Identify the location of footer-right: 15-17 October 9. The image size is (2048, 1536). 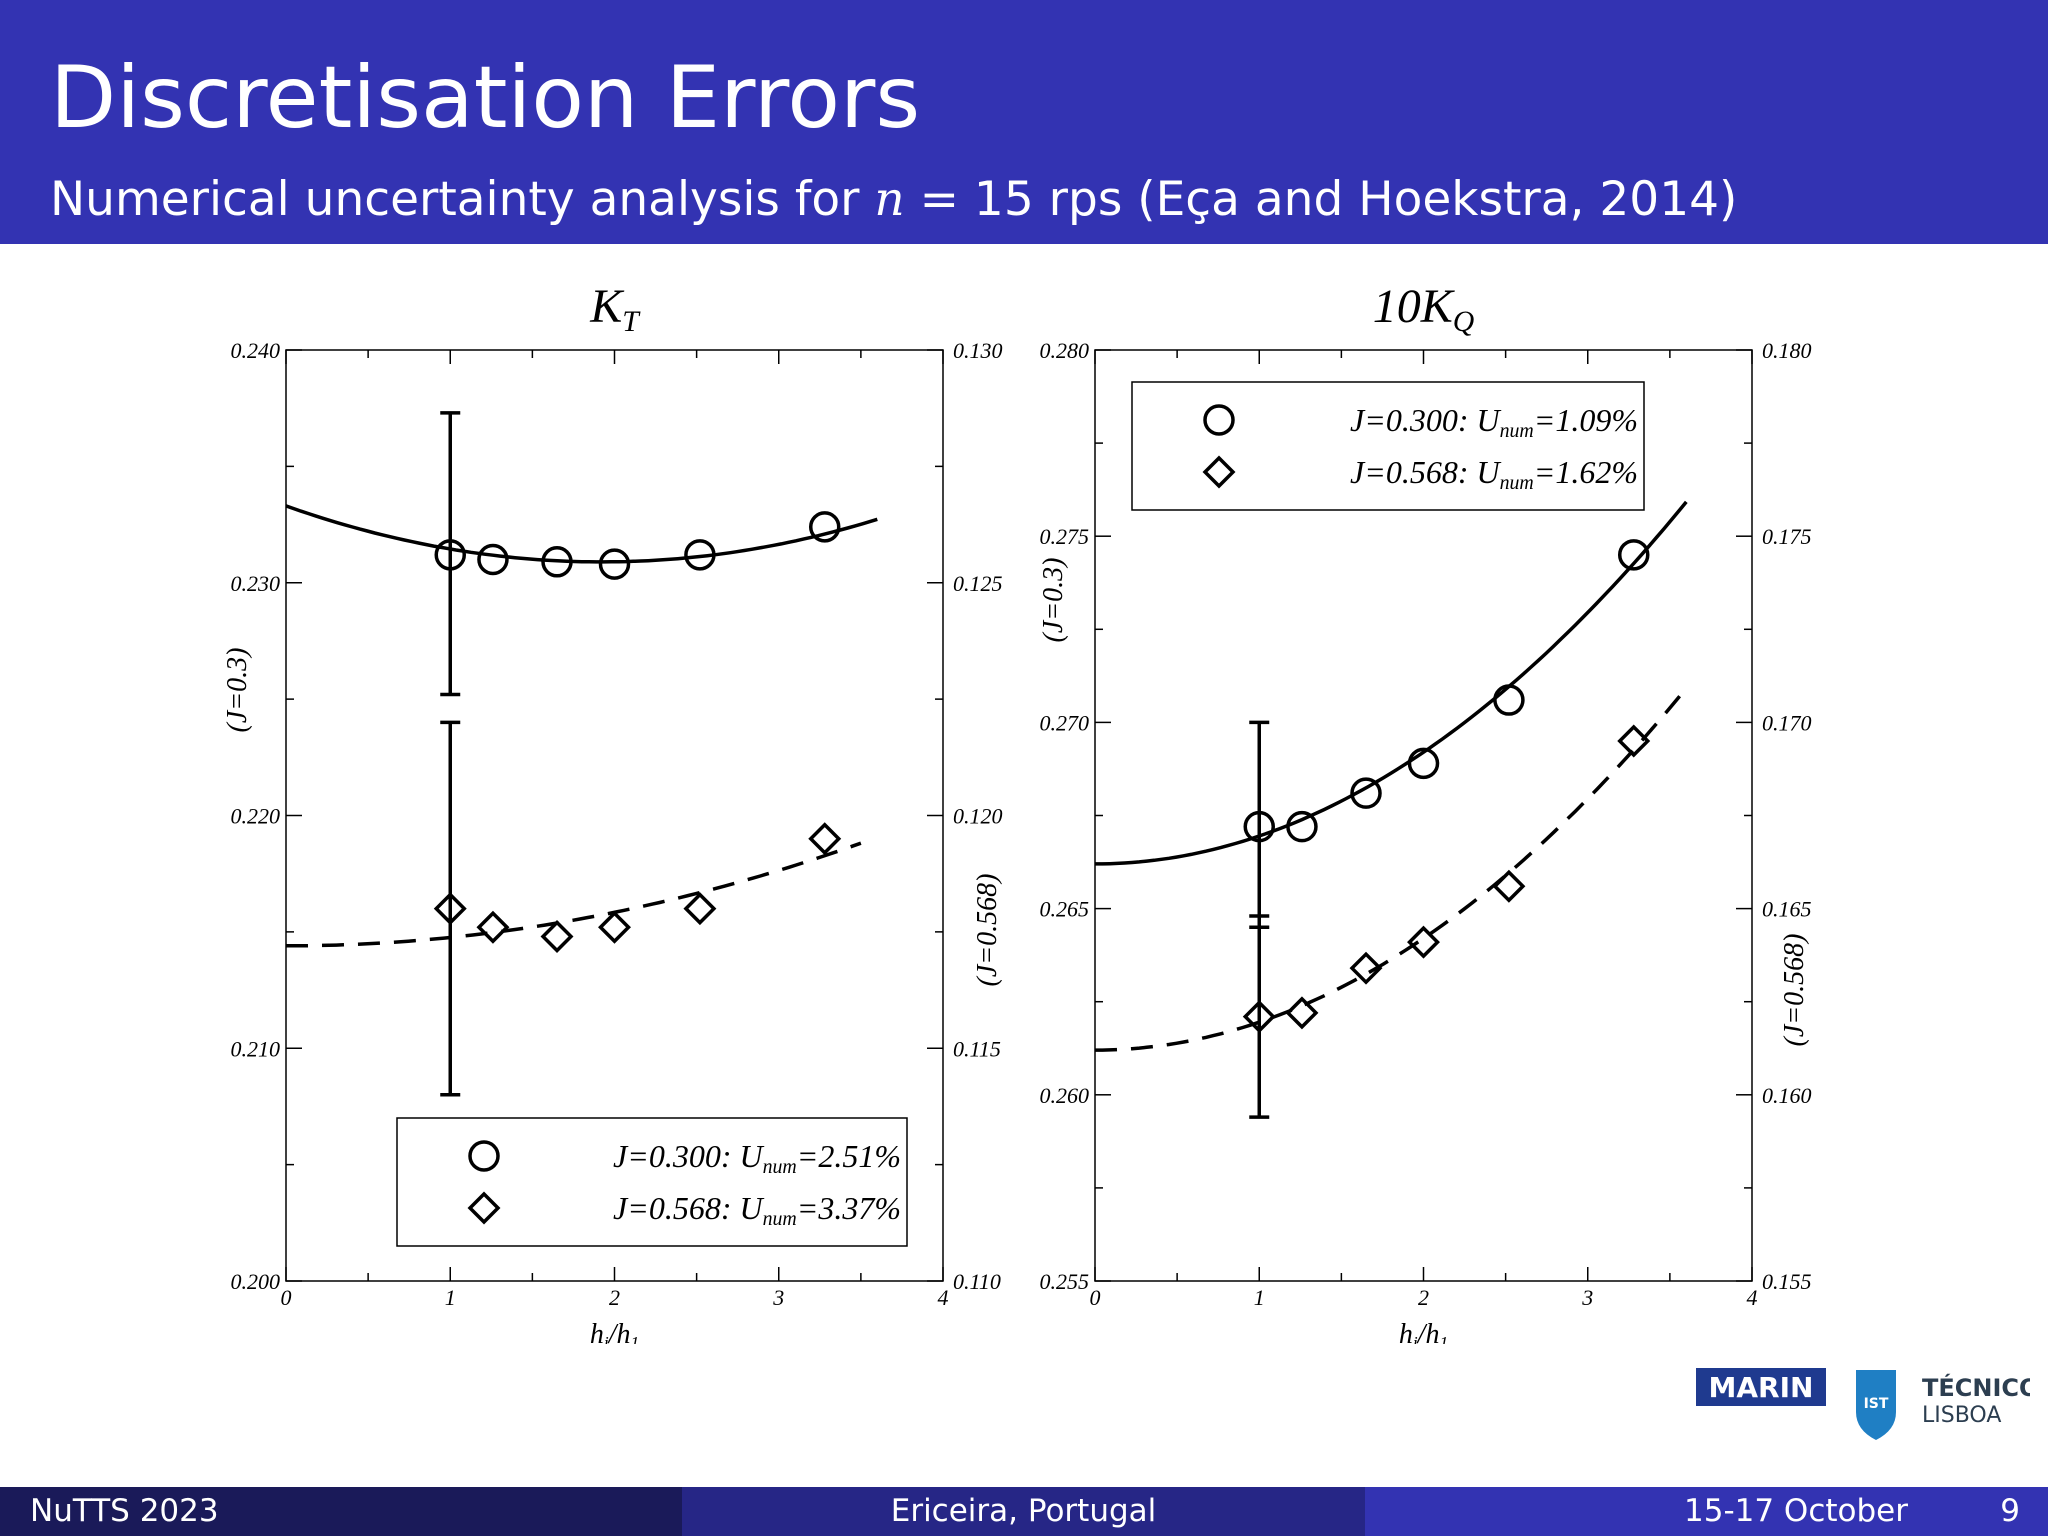
(1706, 1511).